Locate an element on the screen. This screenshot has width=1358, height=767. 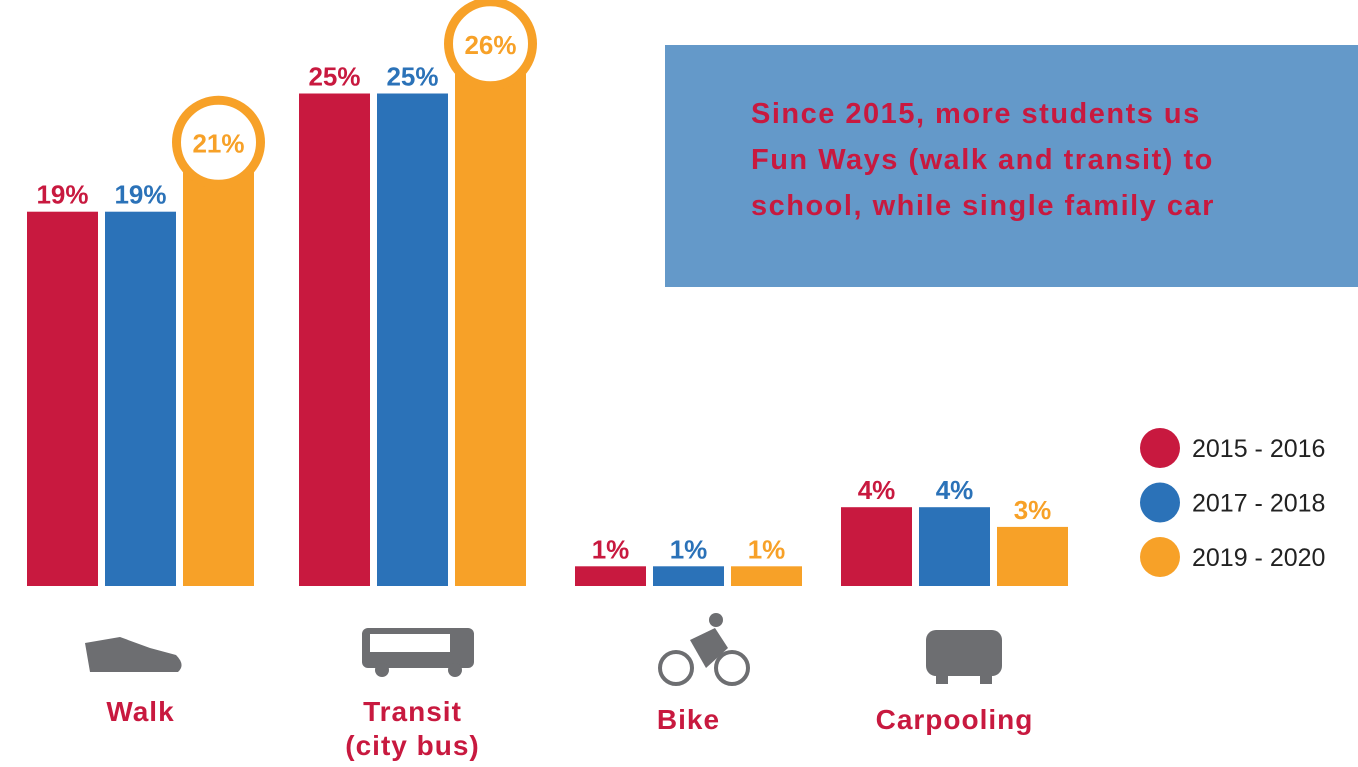
legend-label: 2019 - 2020 is located at coordinates (1258, 558).